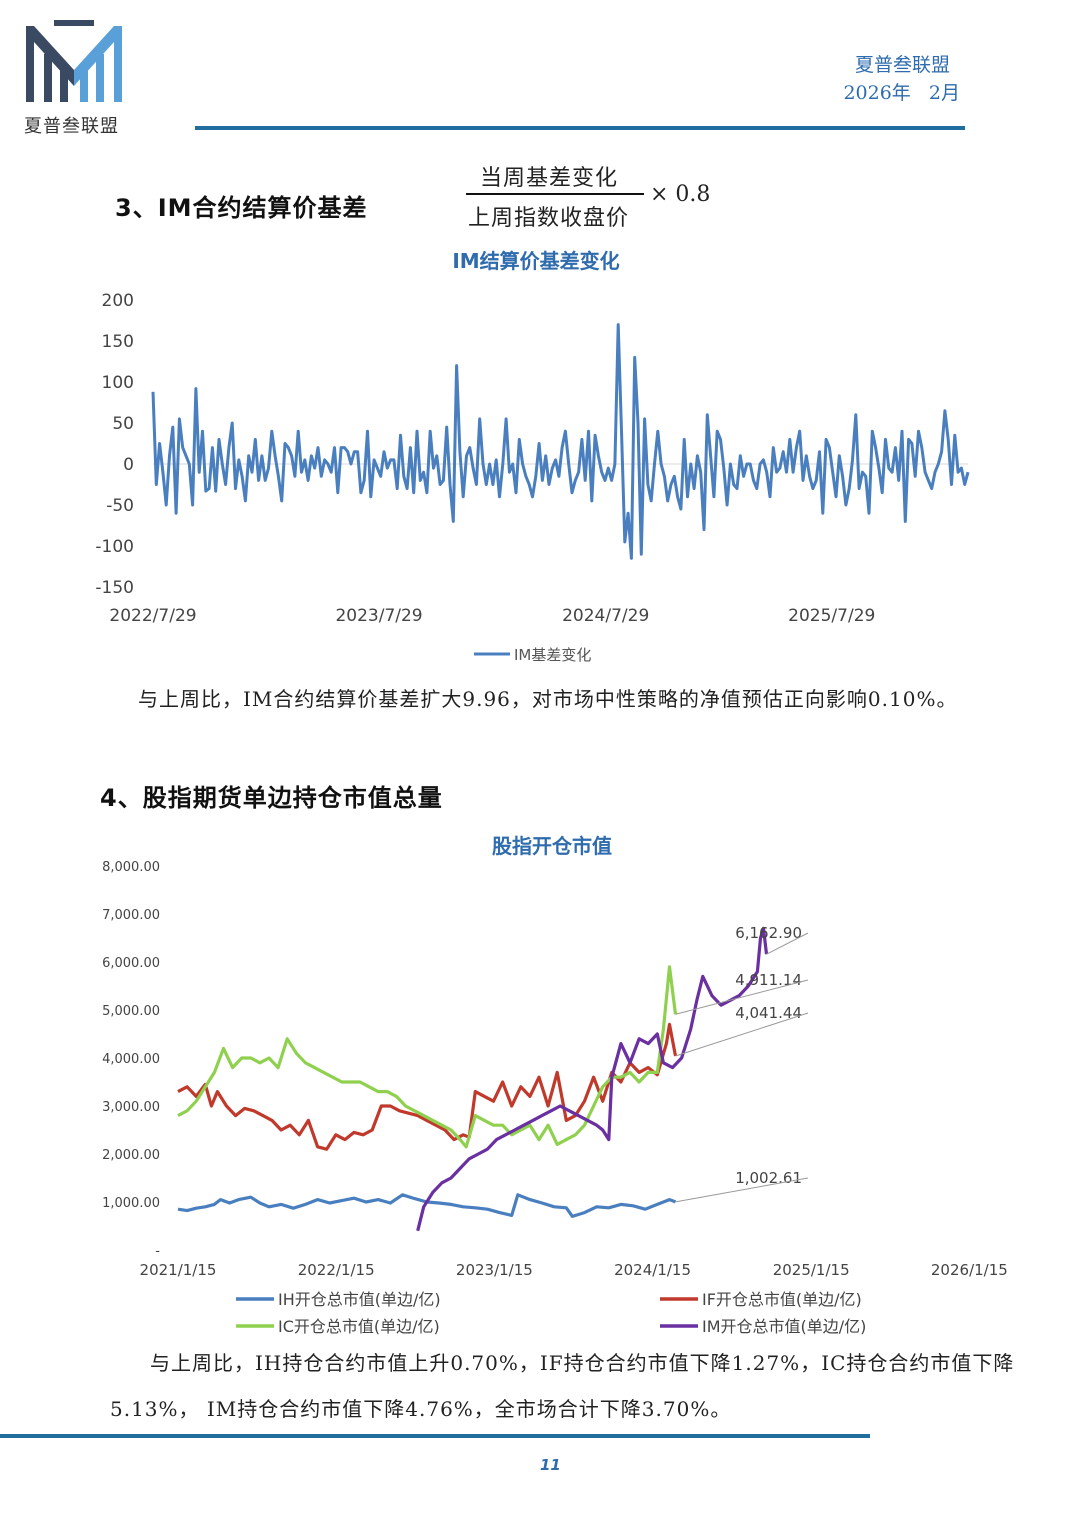 The height and width of the screenshot is (1528, 1080). What do you see at coordinates (131, 1011) in the screenshot?
I see `y-tick-label: 5,000.00` at bounding box center [131, 1011].